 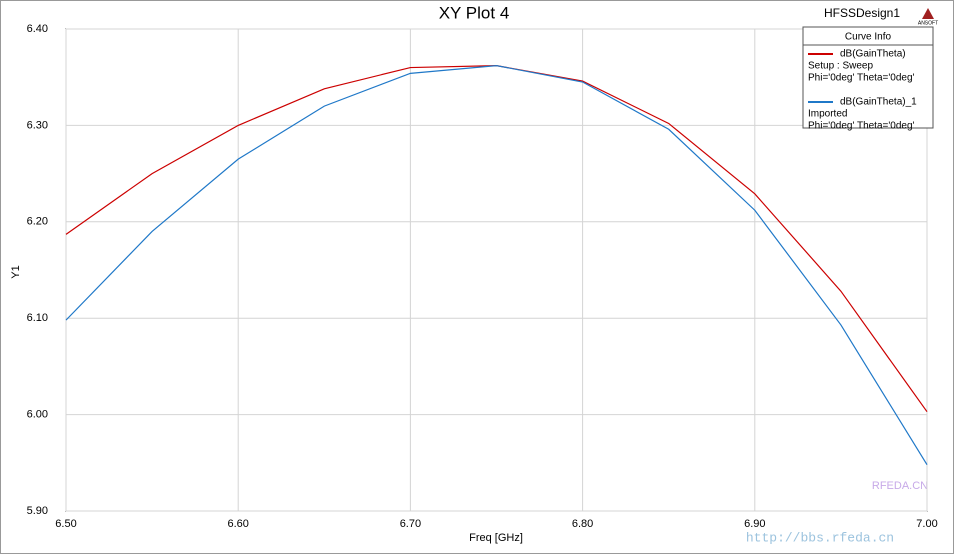 What do you see at coordinates (37, 318) in the screenshot?
I see `y-tick-label: 6.10` at bounding box center [37, 318].